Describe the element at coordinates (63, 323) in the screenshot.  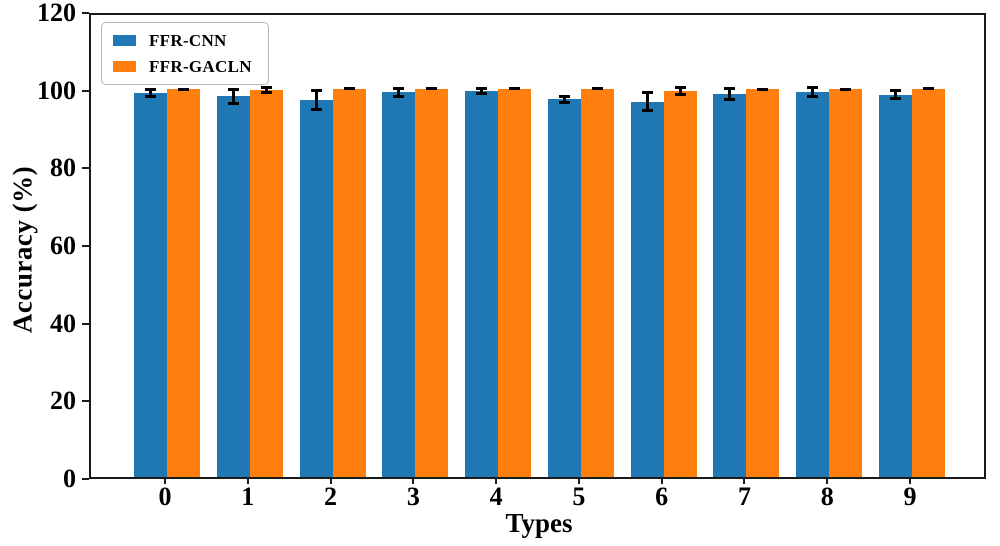
I see `y-tick-label-40: 40` at that location.